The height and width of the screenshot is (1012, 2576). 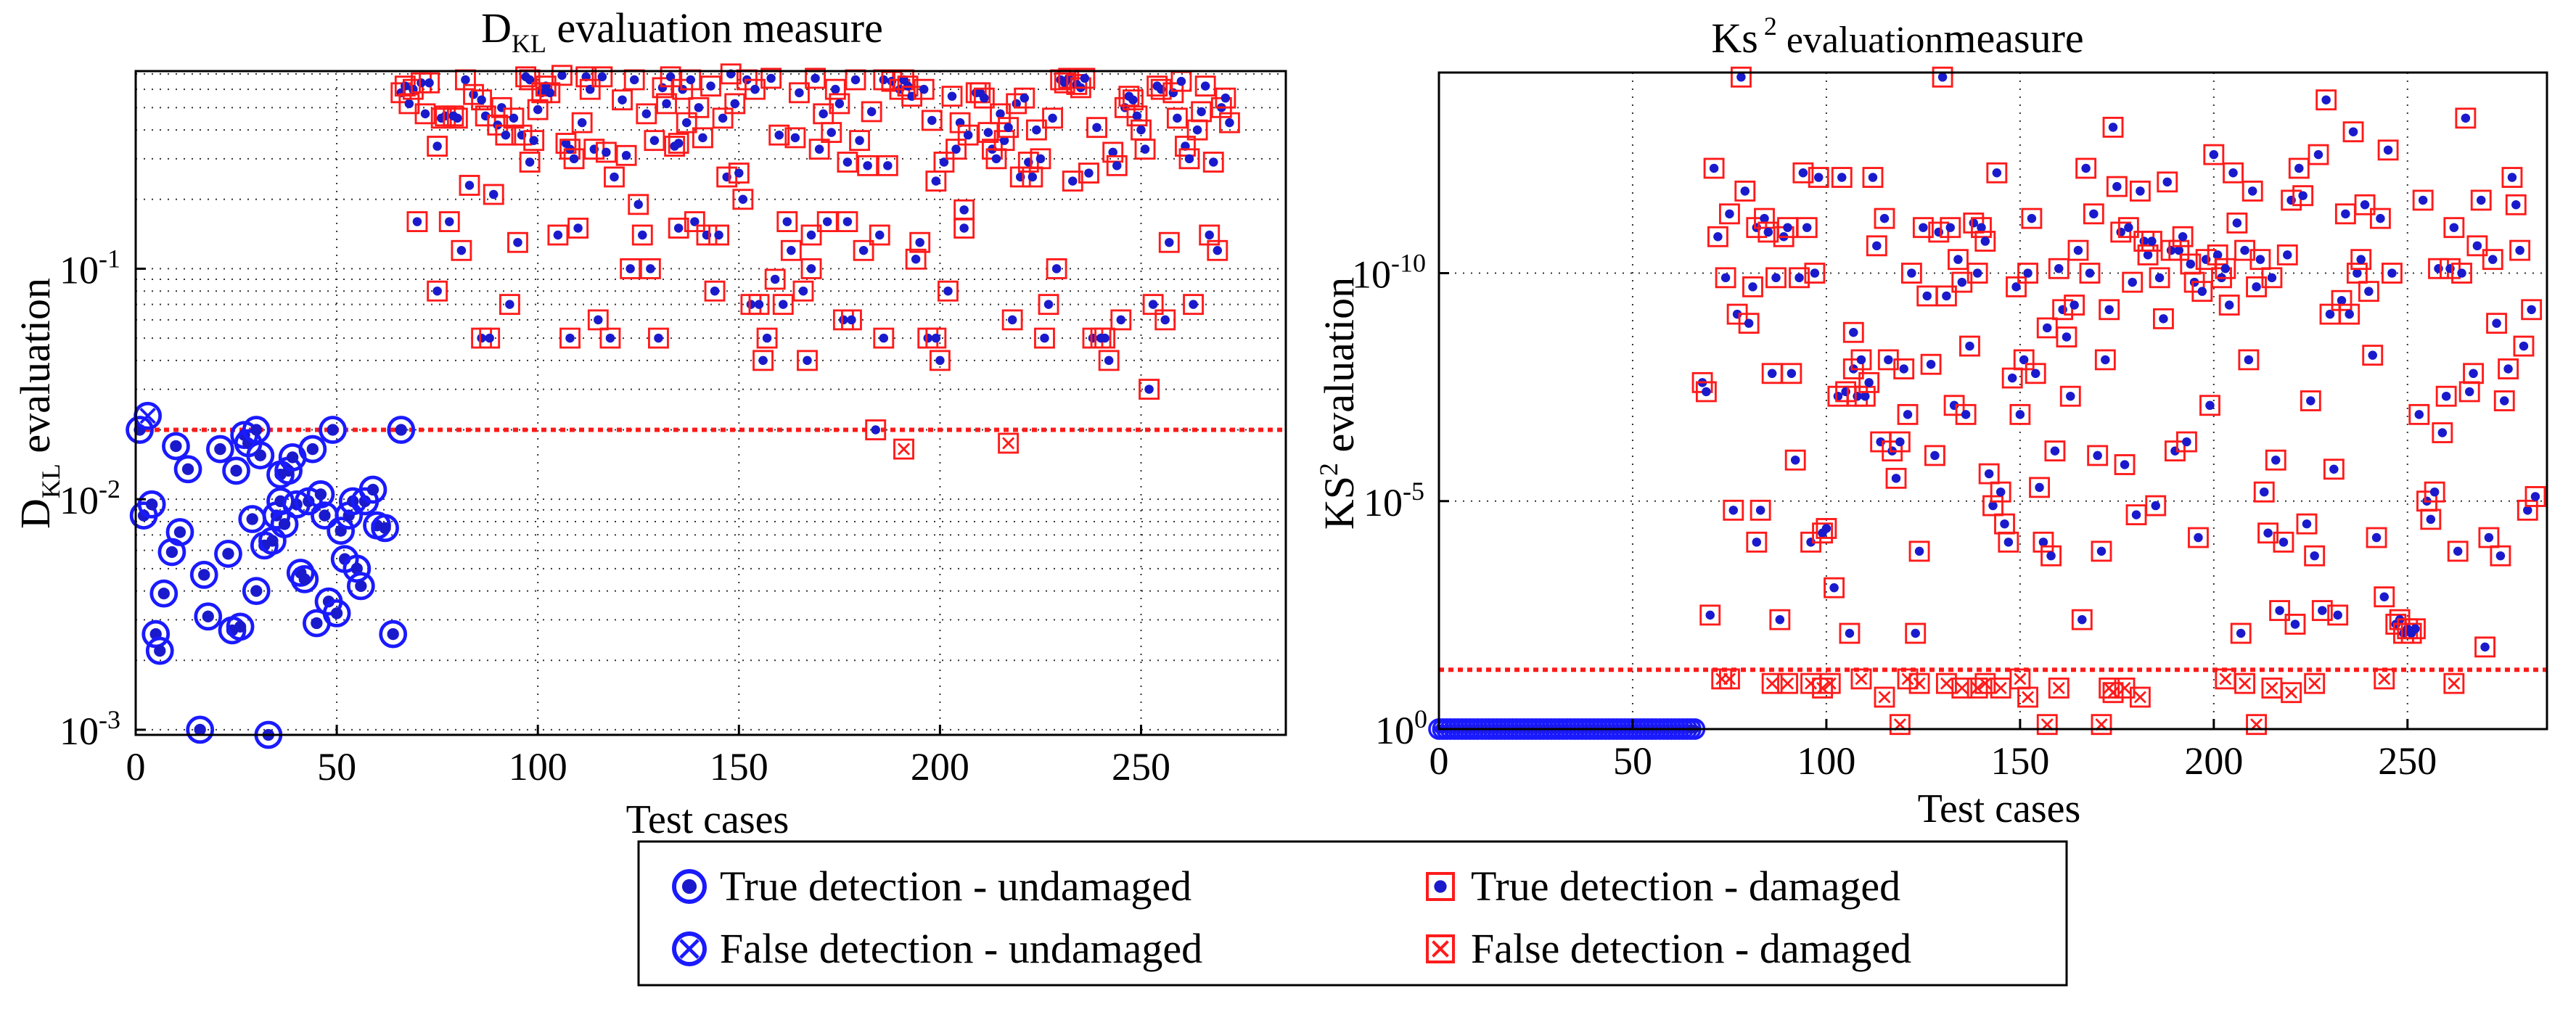 What do you see at coordinates (707, 819) in the screenshot?
I see `dkl-x-axis-label: Test cases` at bounding box center [707, 819].